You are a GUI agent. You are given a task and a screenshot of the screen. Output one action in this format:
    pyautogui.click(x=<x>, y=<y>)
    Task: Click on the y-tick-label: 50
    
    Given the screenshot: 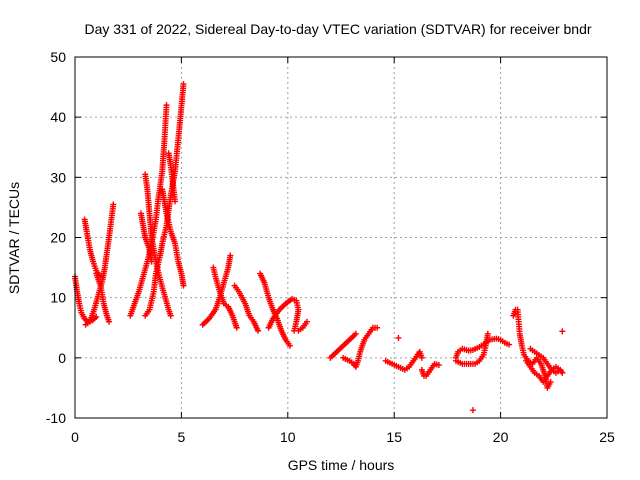 What is the action you would take?
    pyautogui.click(x=58, y=57)
    